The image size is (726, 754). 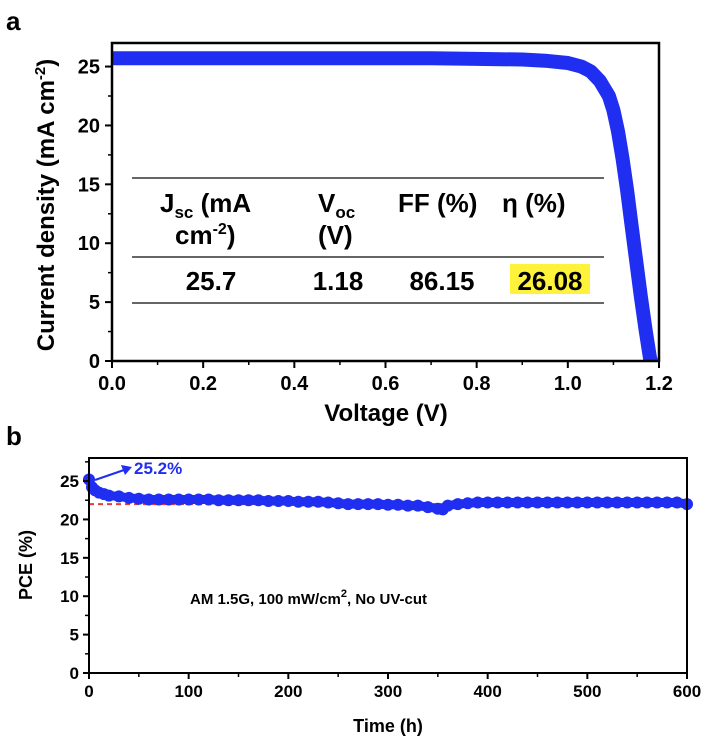 What do you see at coordinates (568, 384) in the screenshot?
I see `x-tick-label: 1.0` at bounding box center [568, 384].